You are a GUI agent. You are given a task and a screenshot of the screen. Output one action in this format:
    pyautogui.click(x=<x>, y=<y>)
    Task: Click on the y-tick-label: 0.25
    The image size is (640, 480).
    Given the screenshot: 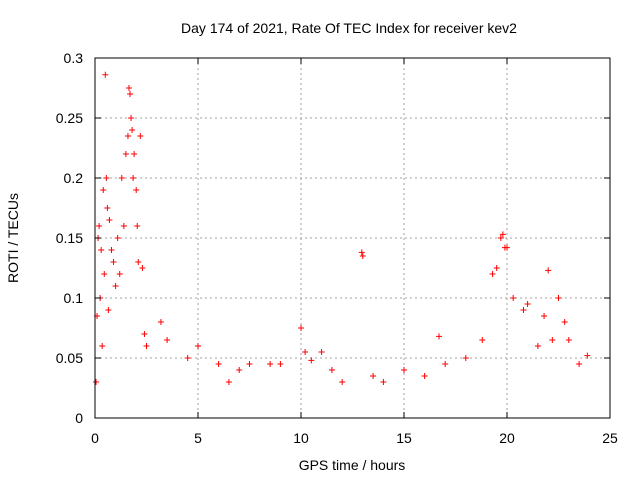 What is the action you would take?
    pyautogui.click(x=69, y=118)
    